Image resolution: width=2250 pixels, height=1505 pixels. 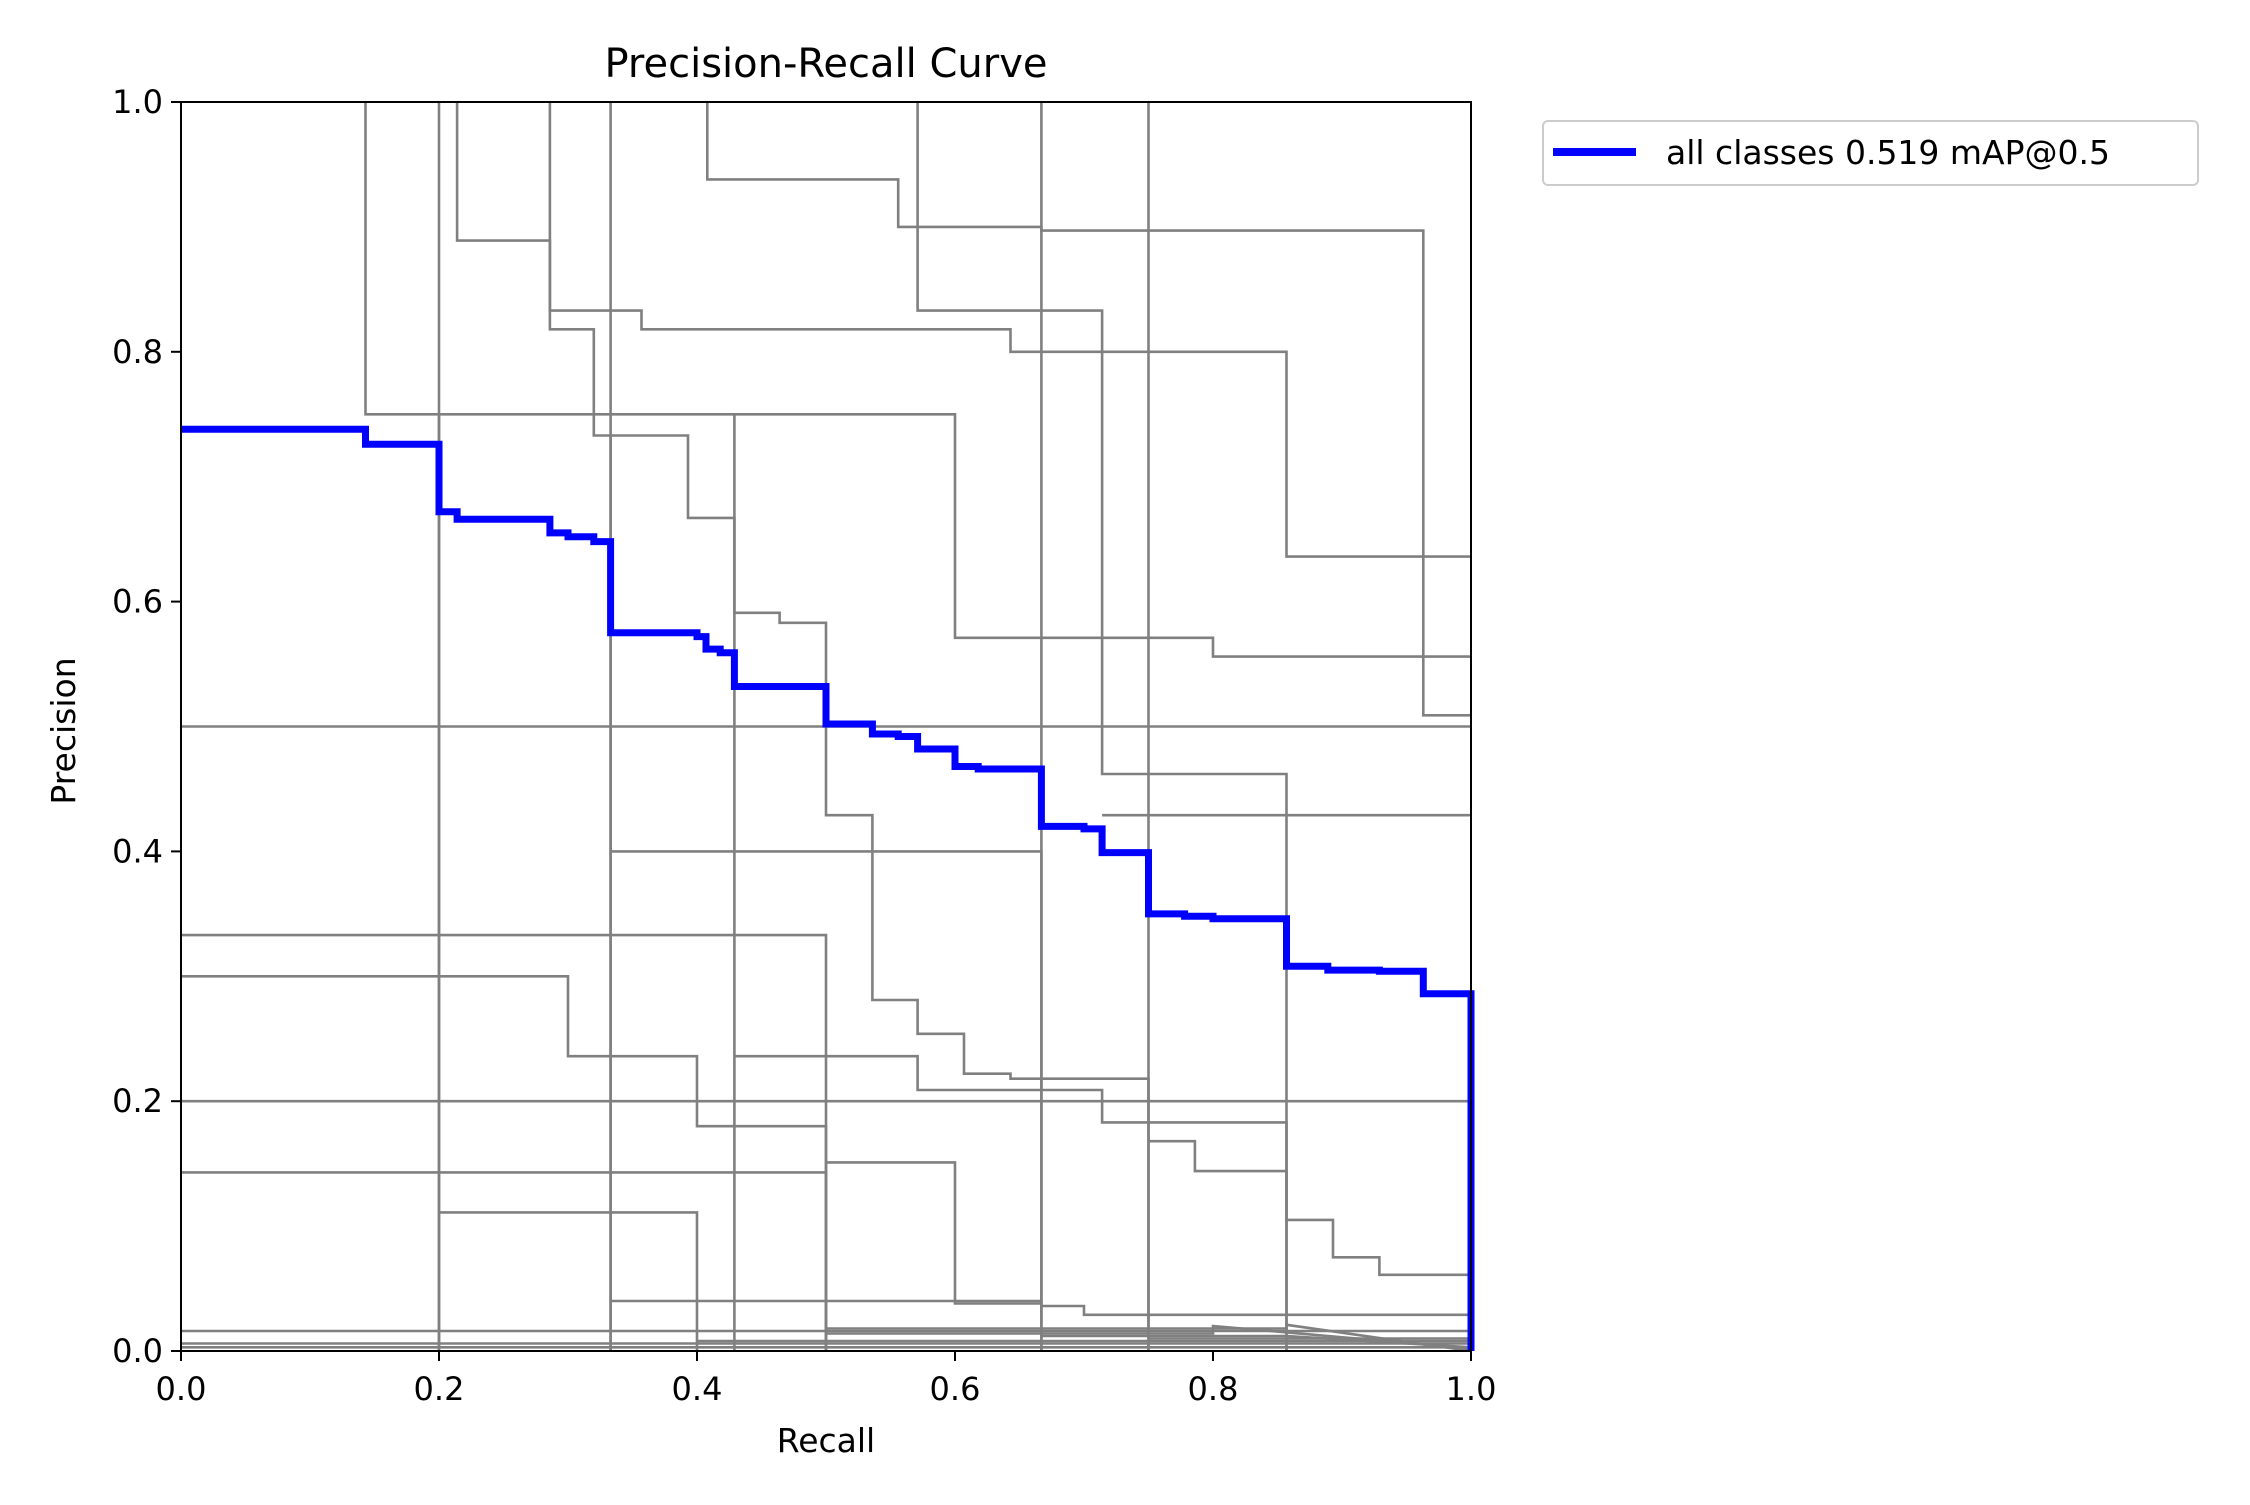 I want to click on y-tick-label-1: 0.2, so click(x=137, y=1101).